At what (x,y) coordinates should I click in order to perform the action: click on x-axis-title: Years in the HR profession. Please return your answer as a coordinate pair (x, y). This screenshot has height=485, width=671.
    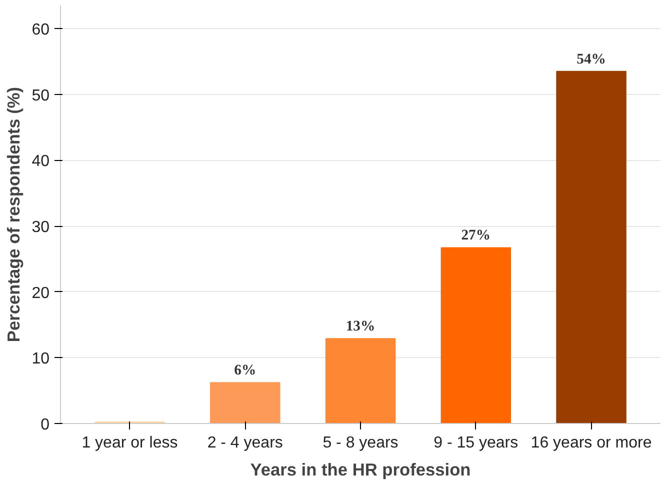
    Looking at the image, I should click on (360, 470).